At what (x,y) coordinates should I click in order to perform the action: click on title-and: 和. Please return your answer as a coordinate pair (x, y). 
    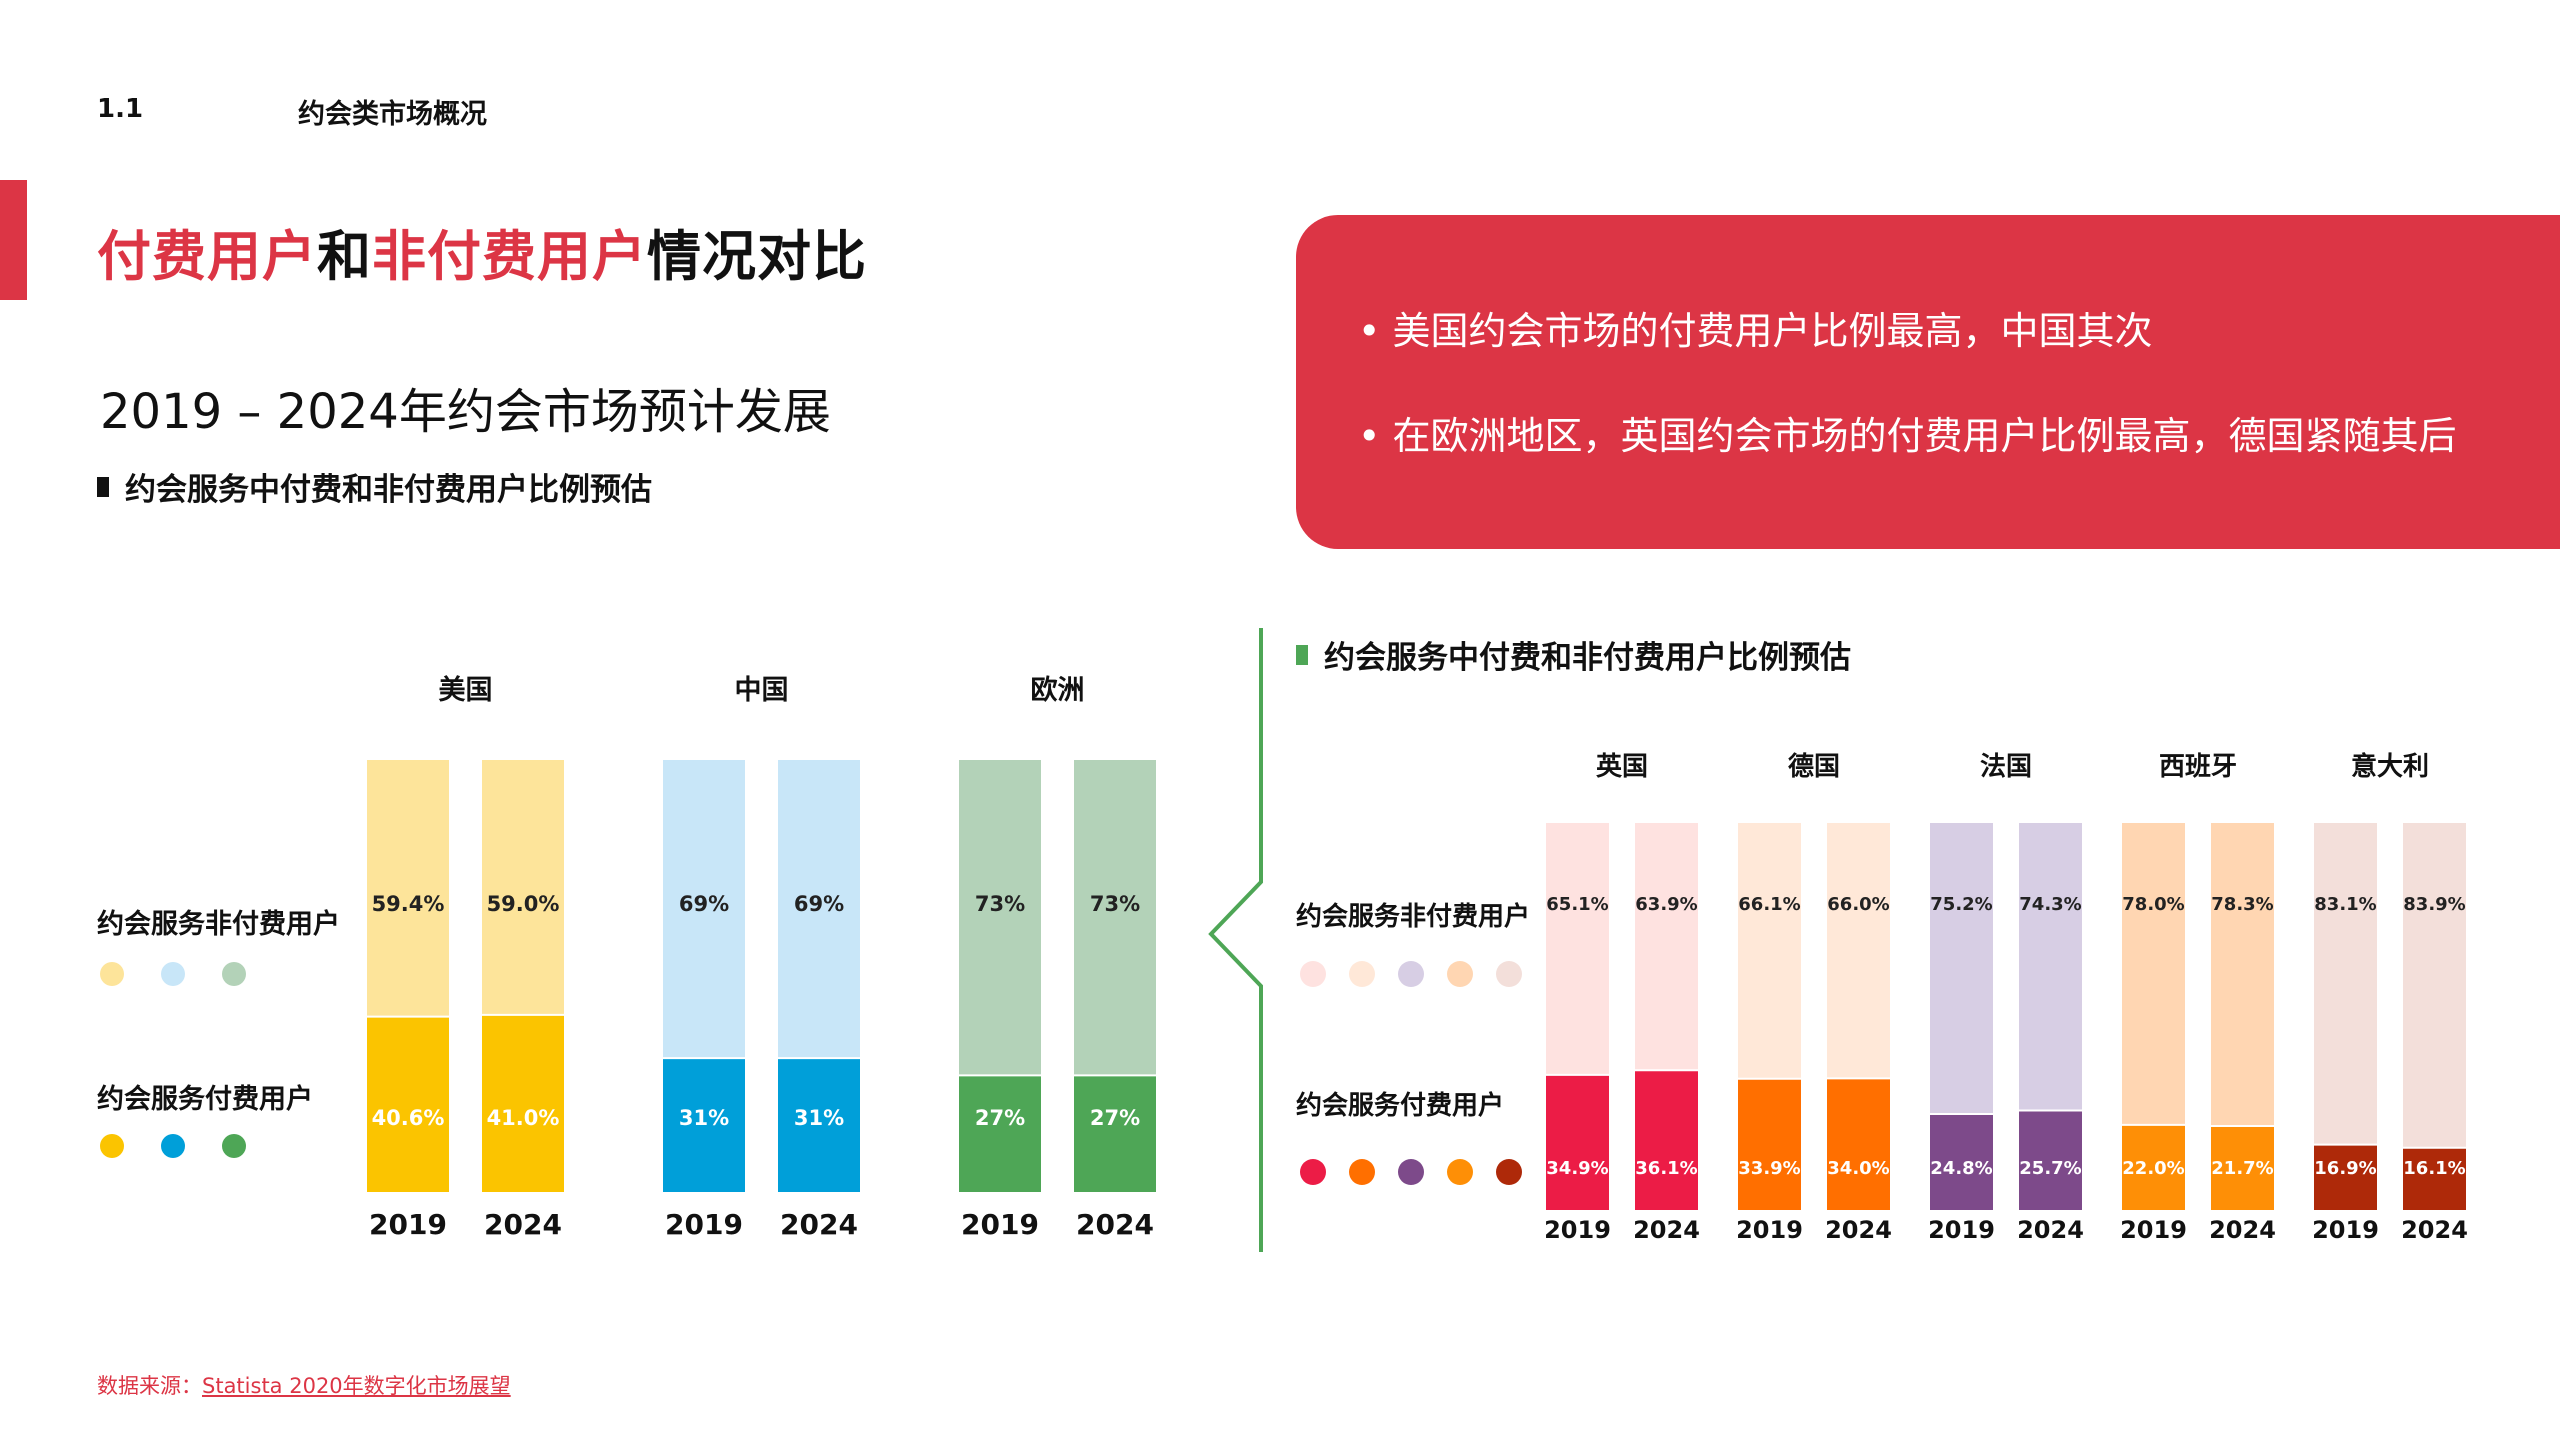
    Looking at the image, I should click on (344, 256).